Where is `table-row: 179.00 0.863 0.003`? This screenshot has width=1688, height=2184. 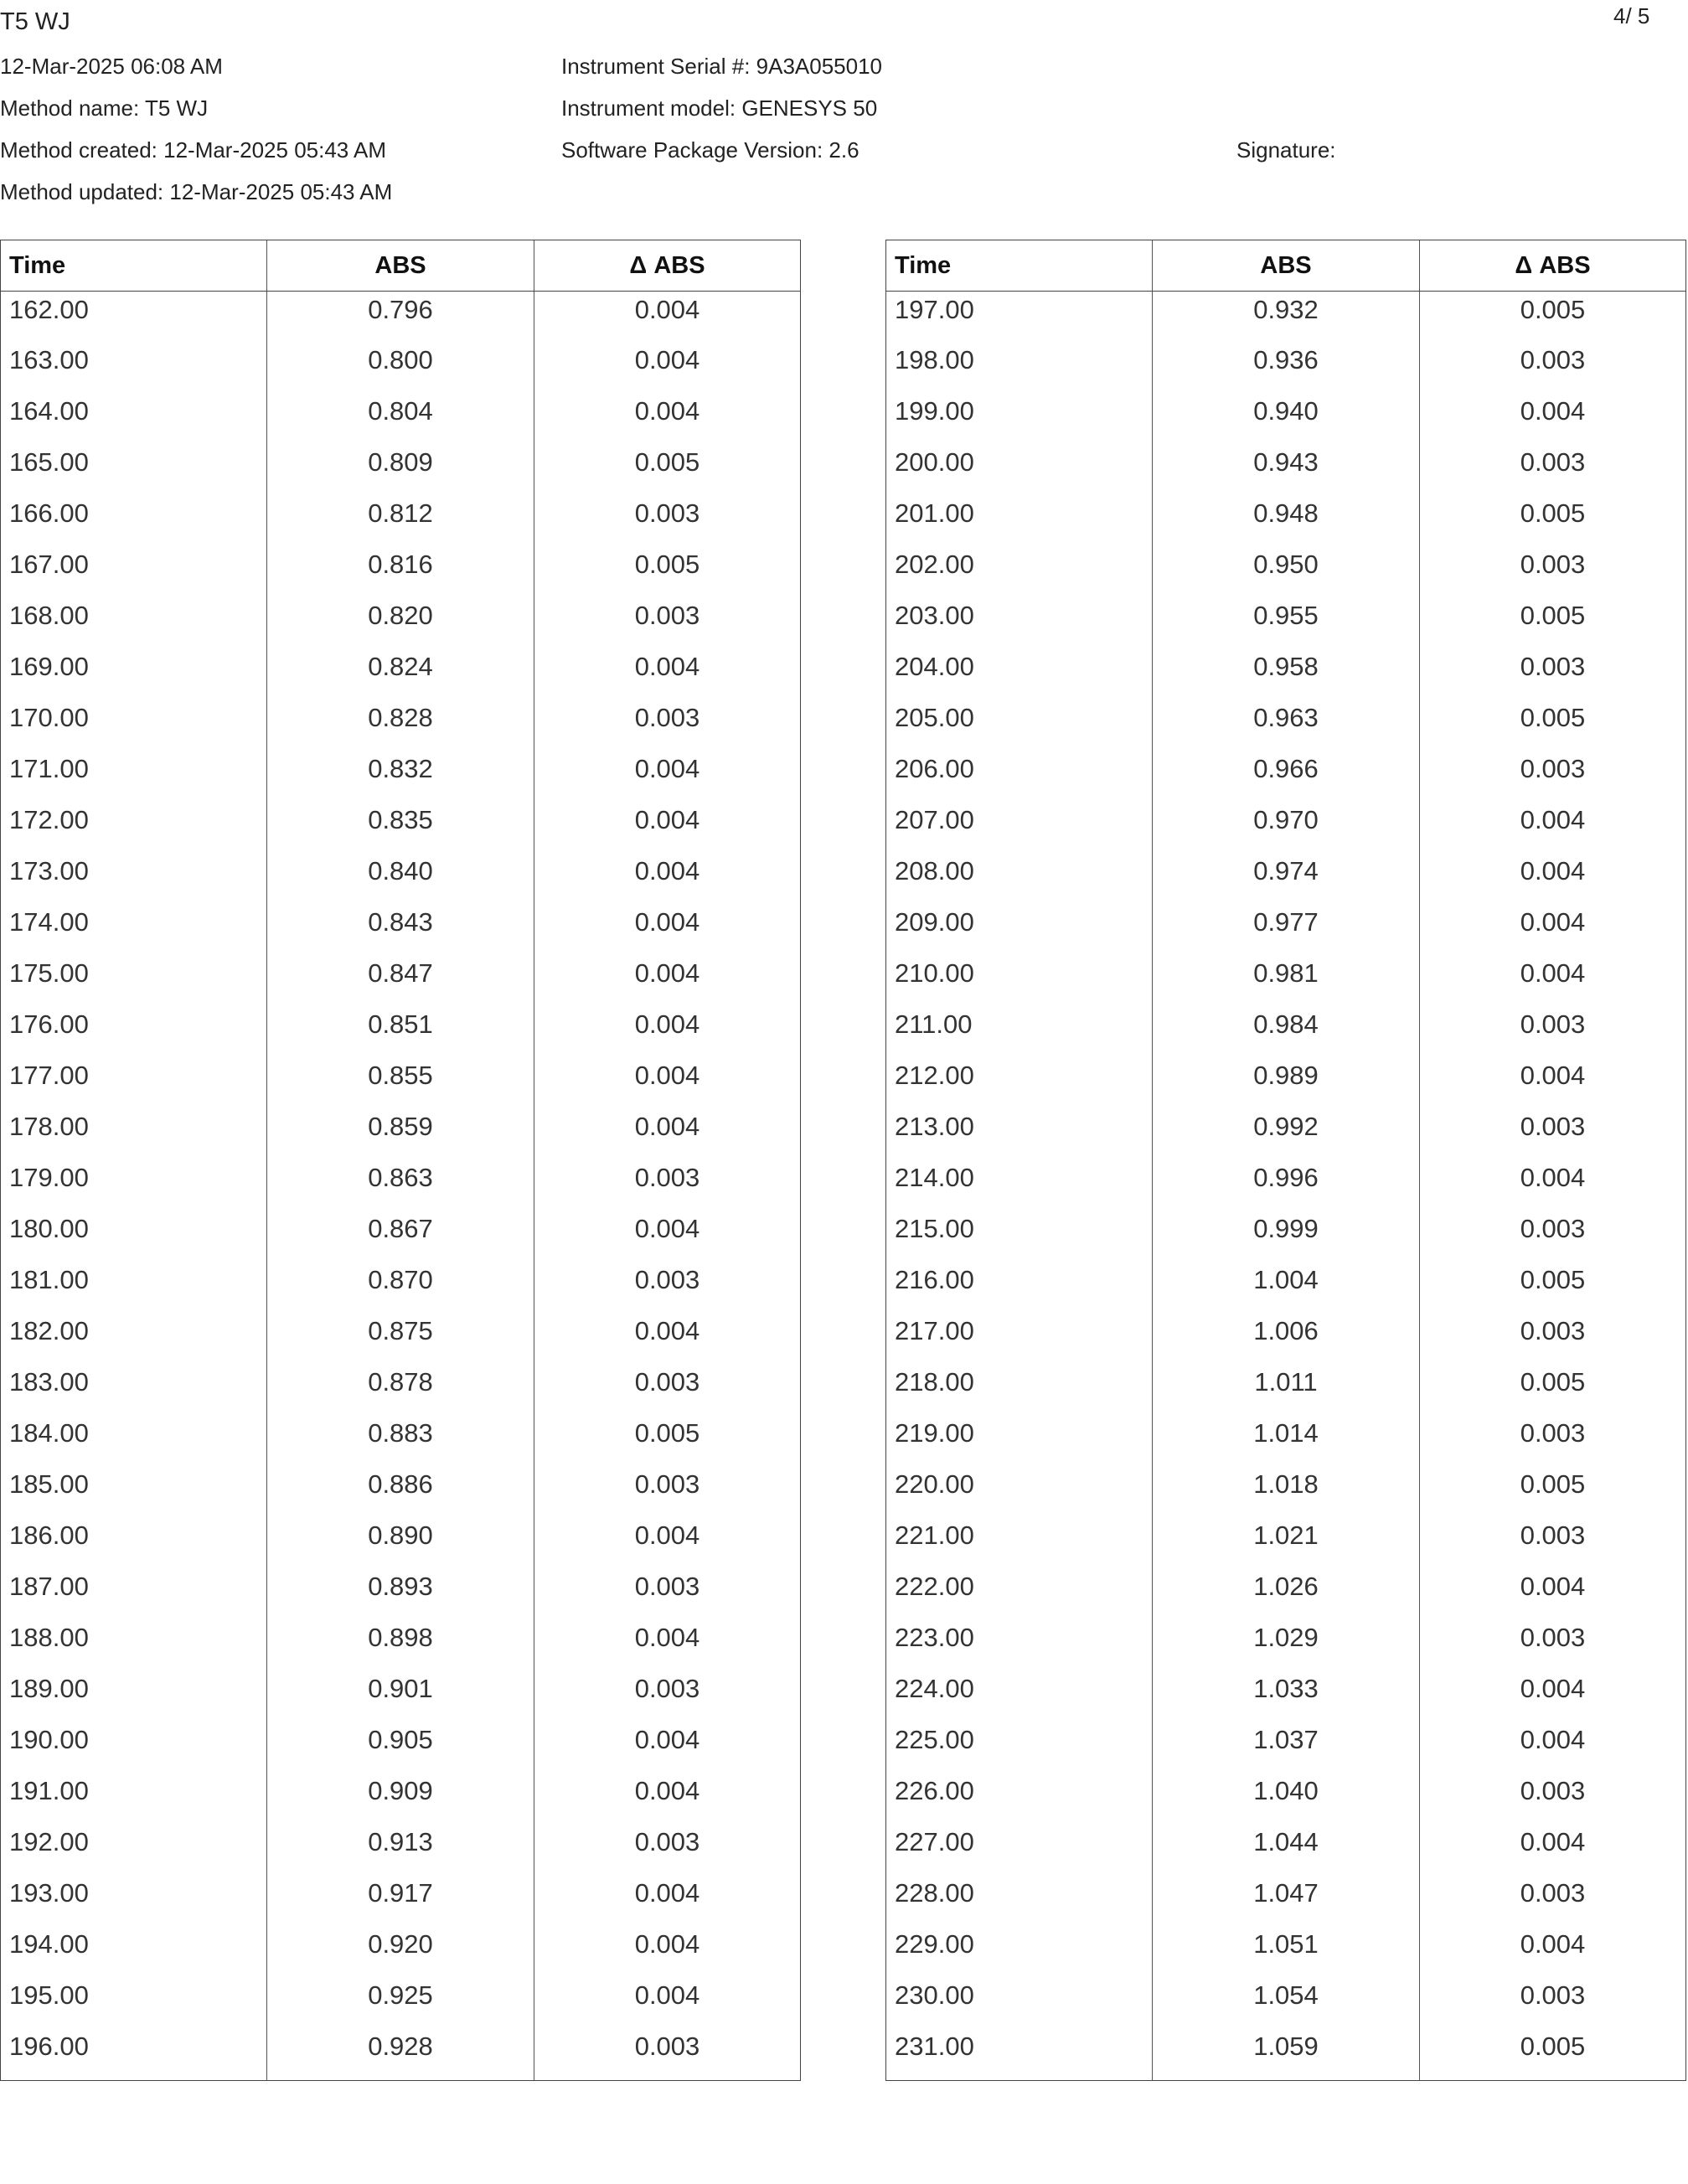
table-row: 179.00 0.863 0.003 is located at coordinates (400, 1185).